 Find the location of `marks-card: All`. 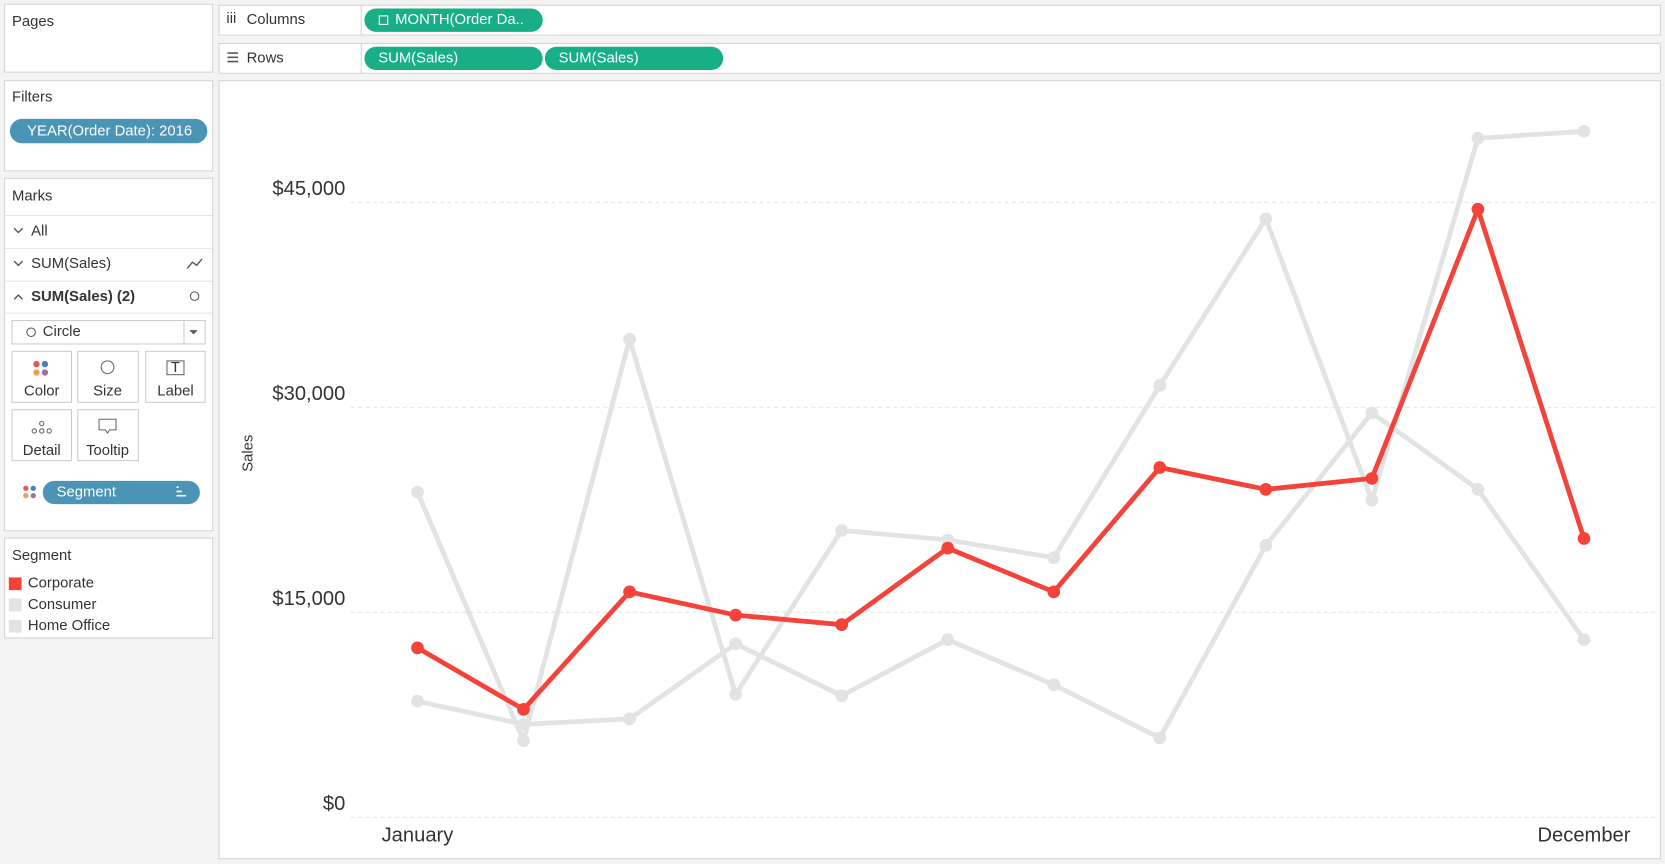

marks-card: All is located at coordinates (39, 231).